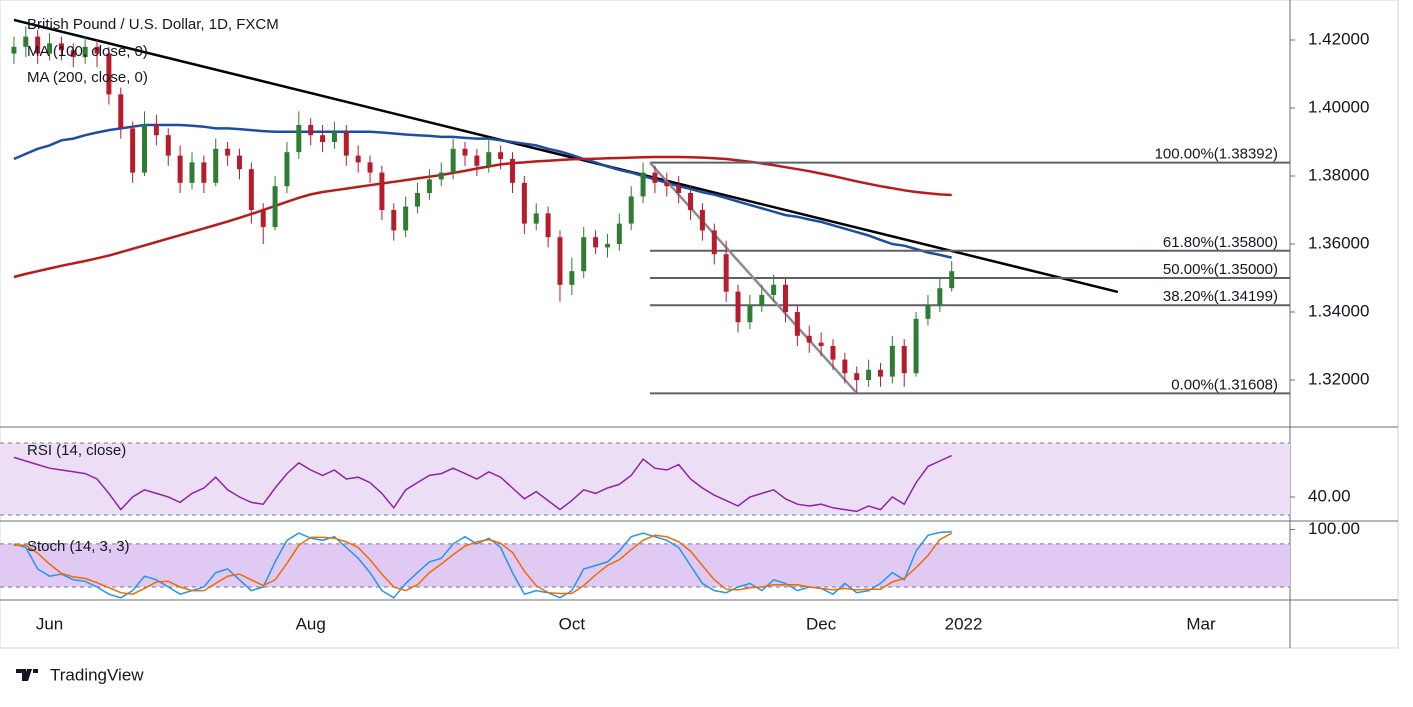  What do you see at coordinates (49, 623) in the screenshot?
I see `x-tick-label: Jun` at bounding box center [49, 623].